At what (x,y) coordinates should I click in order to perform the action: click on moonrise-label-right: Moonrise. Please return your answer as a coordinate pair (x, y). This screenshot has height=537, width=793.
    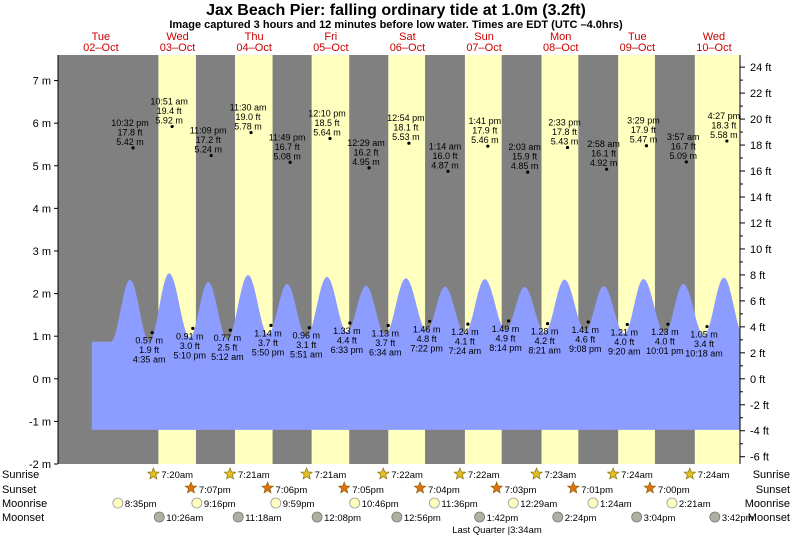
    Looking at the image, I should click on (767, 504).